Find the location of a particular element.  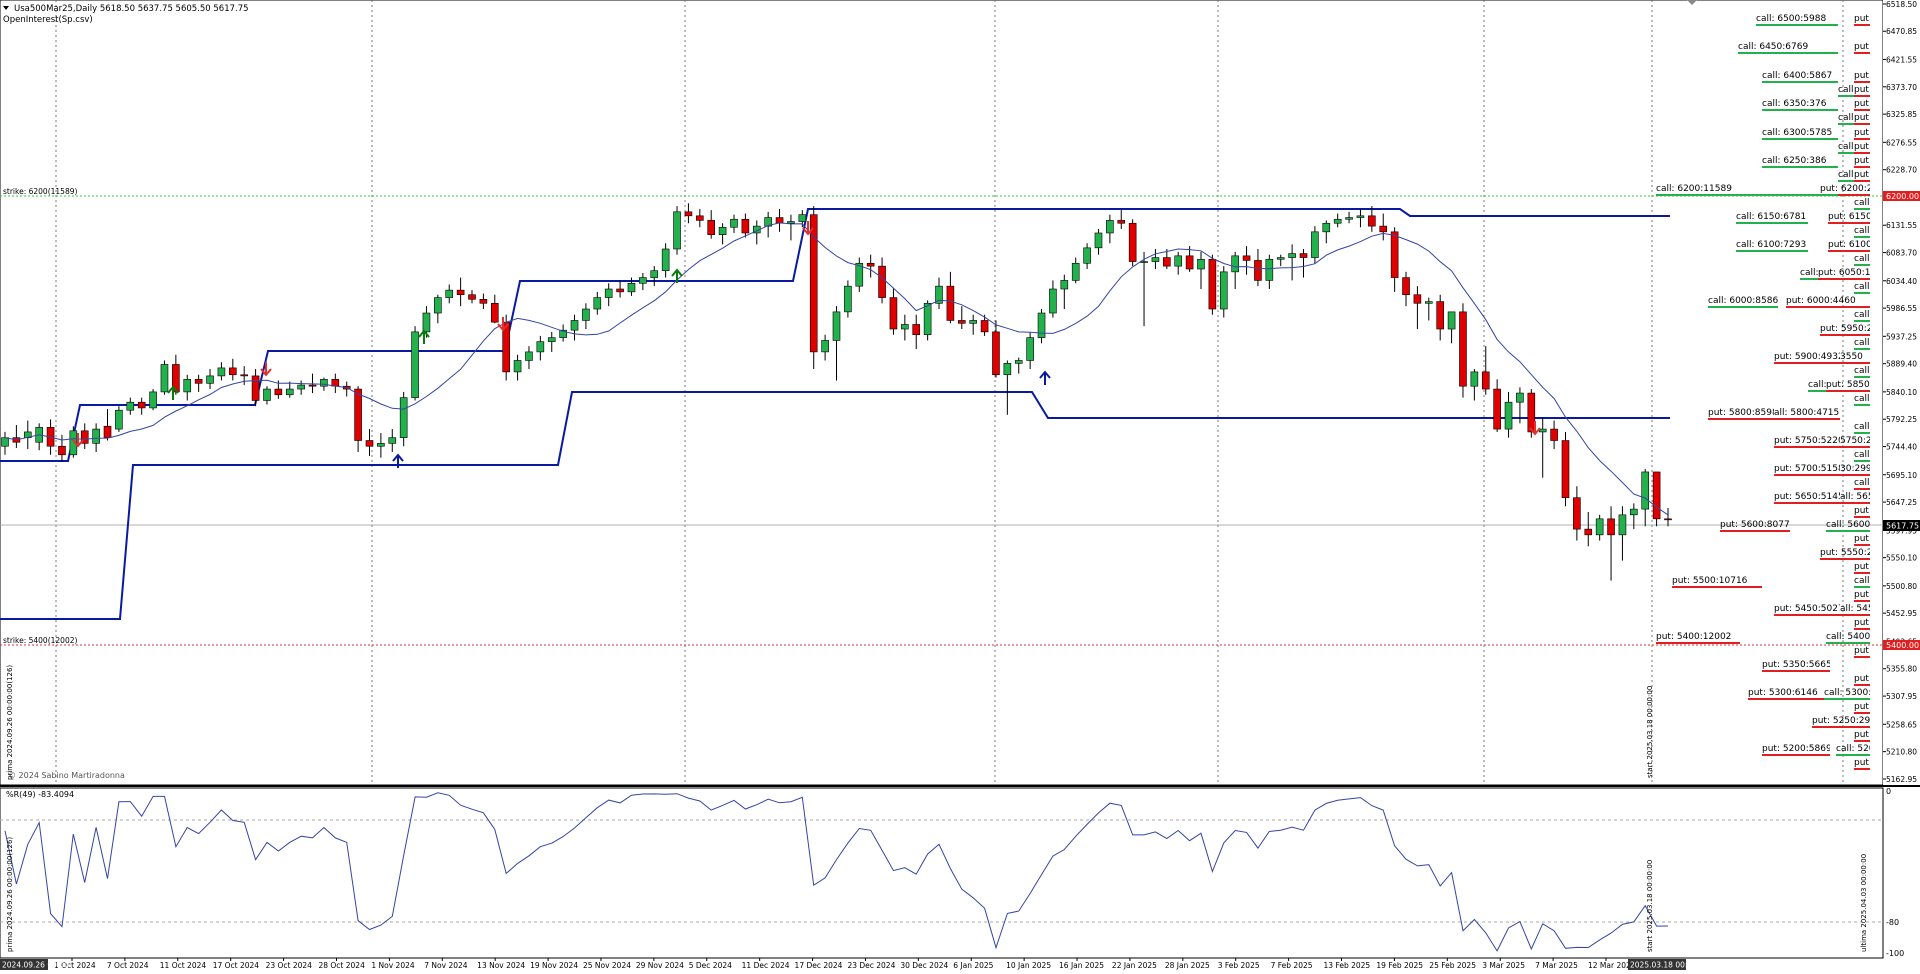

open-interest-label: call: 6100:7293 is located at coordinates (1772, 246).